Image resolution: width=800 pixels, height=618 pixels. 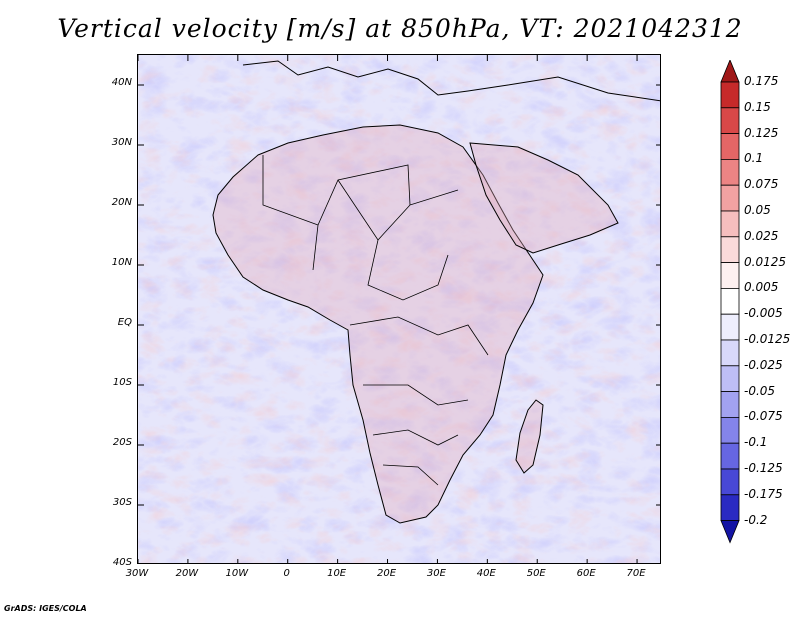 What do you see at coordinates (763, 493) in the screenshot?
I see `colorbar-level-label: -0.175` at bounding box center [763, 493].